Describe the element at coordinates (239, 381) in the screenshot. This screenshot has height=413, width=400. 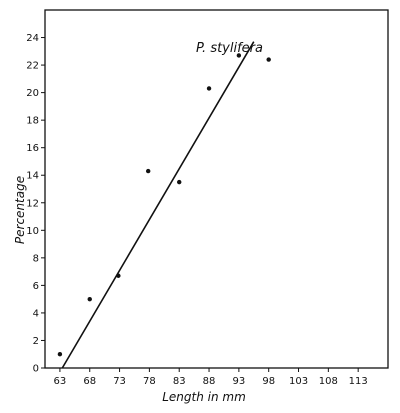
I see `x-tick-label: 93` at that location.